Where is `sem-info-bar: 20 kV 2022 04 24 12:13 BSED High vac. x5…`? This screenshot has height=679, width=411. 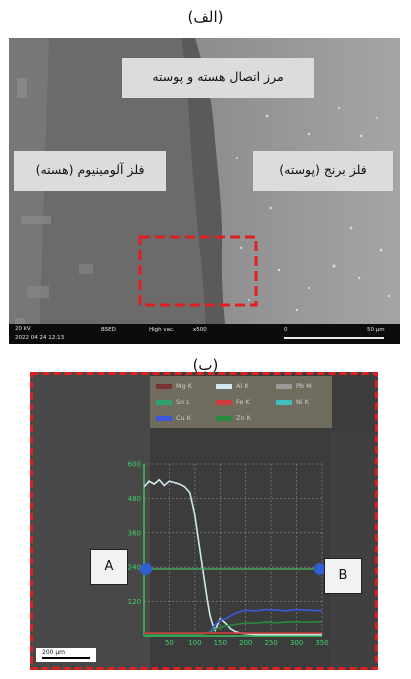
sem-info-bar: 20 kV 2022 04 24 12:13 BSED High vac. x5… is located at coordinates (204, 334).